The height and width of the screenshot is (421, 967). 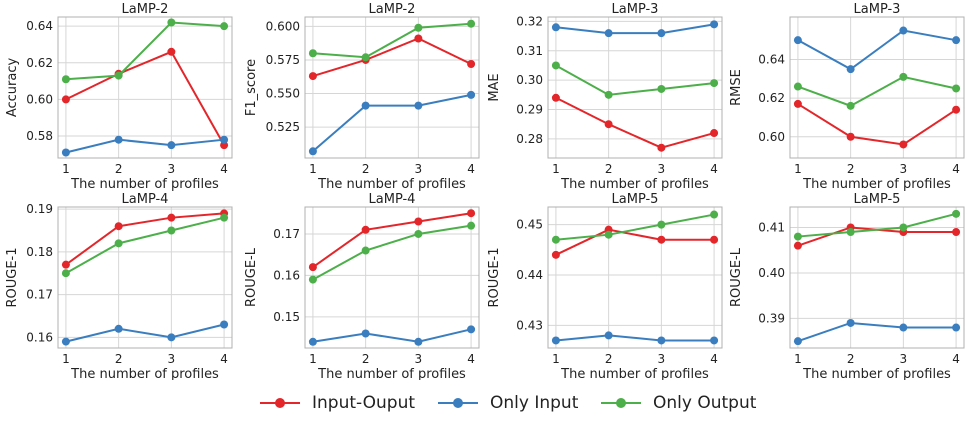 What do you see at coordinates (471, 169) in the screenshot?
I see `chart-2-xtick: 4` at bounding box center [471, 169].